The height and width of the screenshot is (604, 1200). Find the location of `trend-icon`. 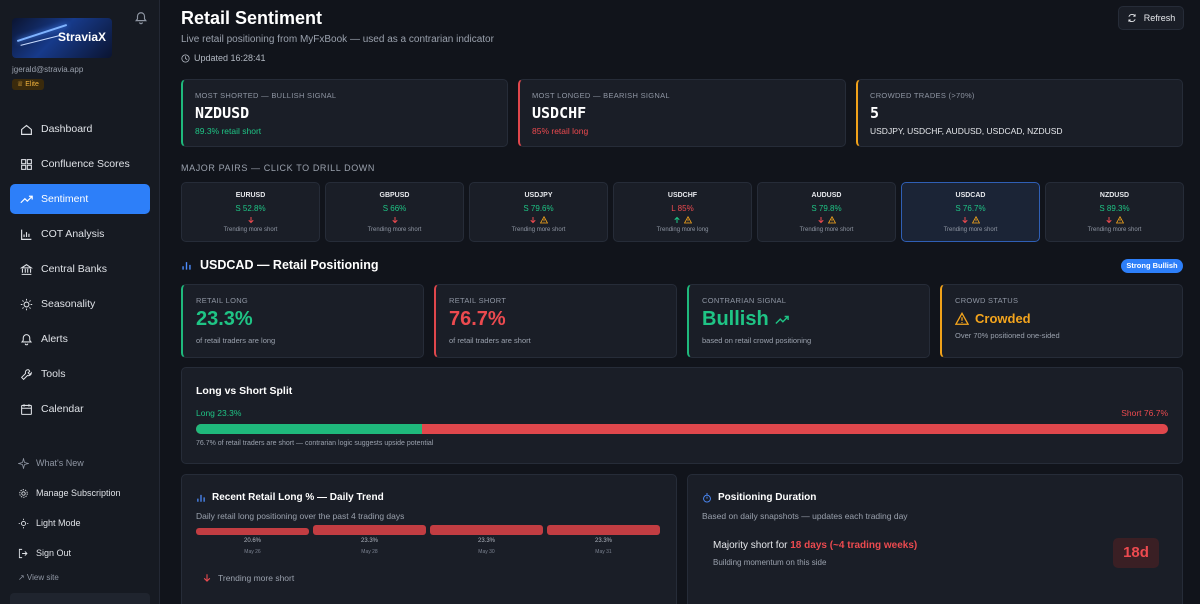

trend-icon is located at coordinates (26, 199).